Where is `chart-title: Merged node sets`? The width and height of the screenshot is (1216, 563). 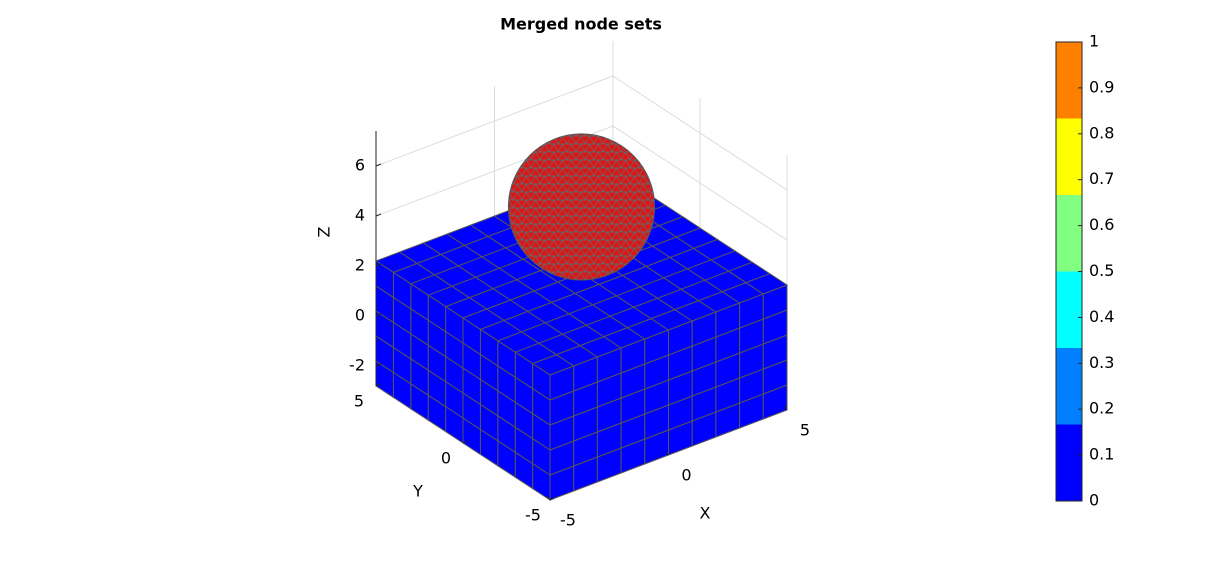 chart-title: Merged node sets is located at coordinates (581, 24).